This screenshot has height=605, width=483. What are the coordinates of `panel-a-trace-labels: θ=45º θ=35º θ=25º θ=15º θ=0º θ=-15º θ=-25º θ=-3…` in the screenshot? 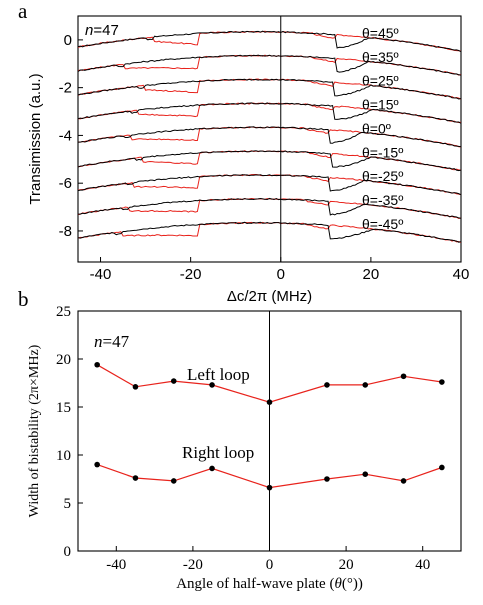 It's located at (382, 128).